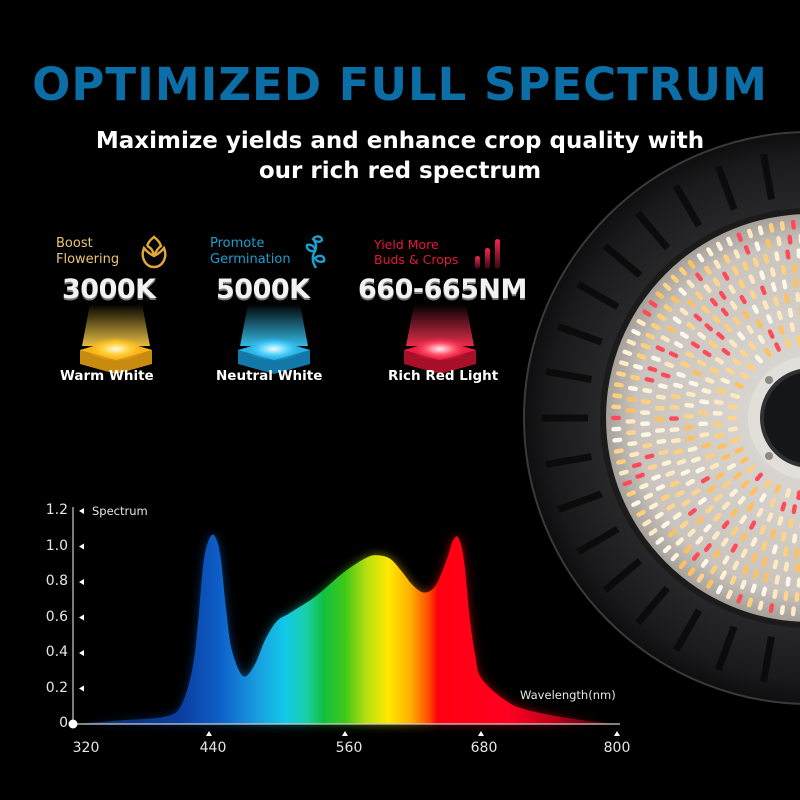  I want to click on x-tick-label: 800, so click(617, 748).